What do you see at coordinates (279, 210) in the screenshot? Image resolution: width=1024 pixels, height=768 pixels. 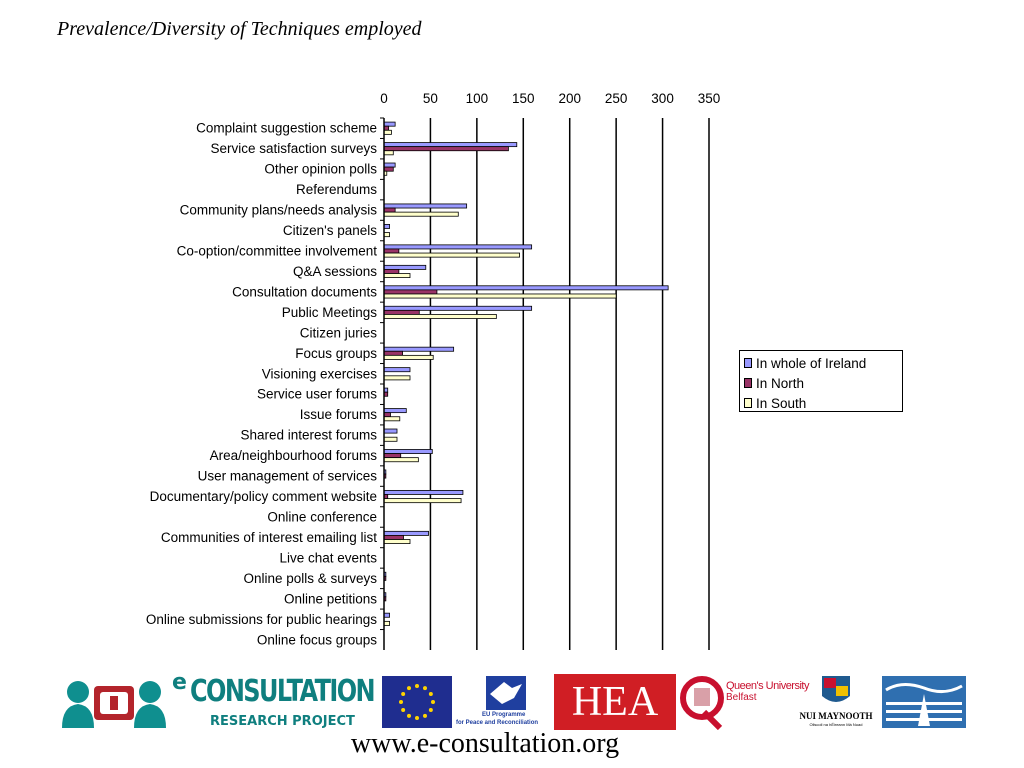 I see `category-label: Community plans/needs analysis` at bounding box center [279, 210].